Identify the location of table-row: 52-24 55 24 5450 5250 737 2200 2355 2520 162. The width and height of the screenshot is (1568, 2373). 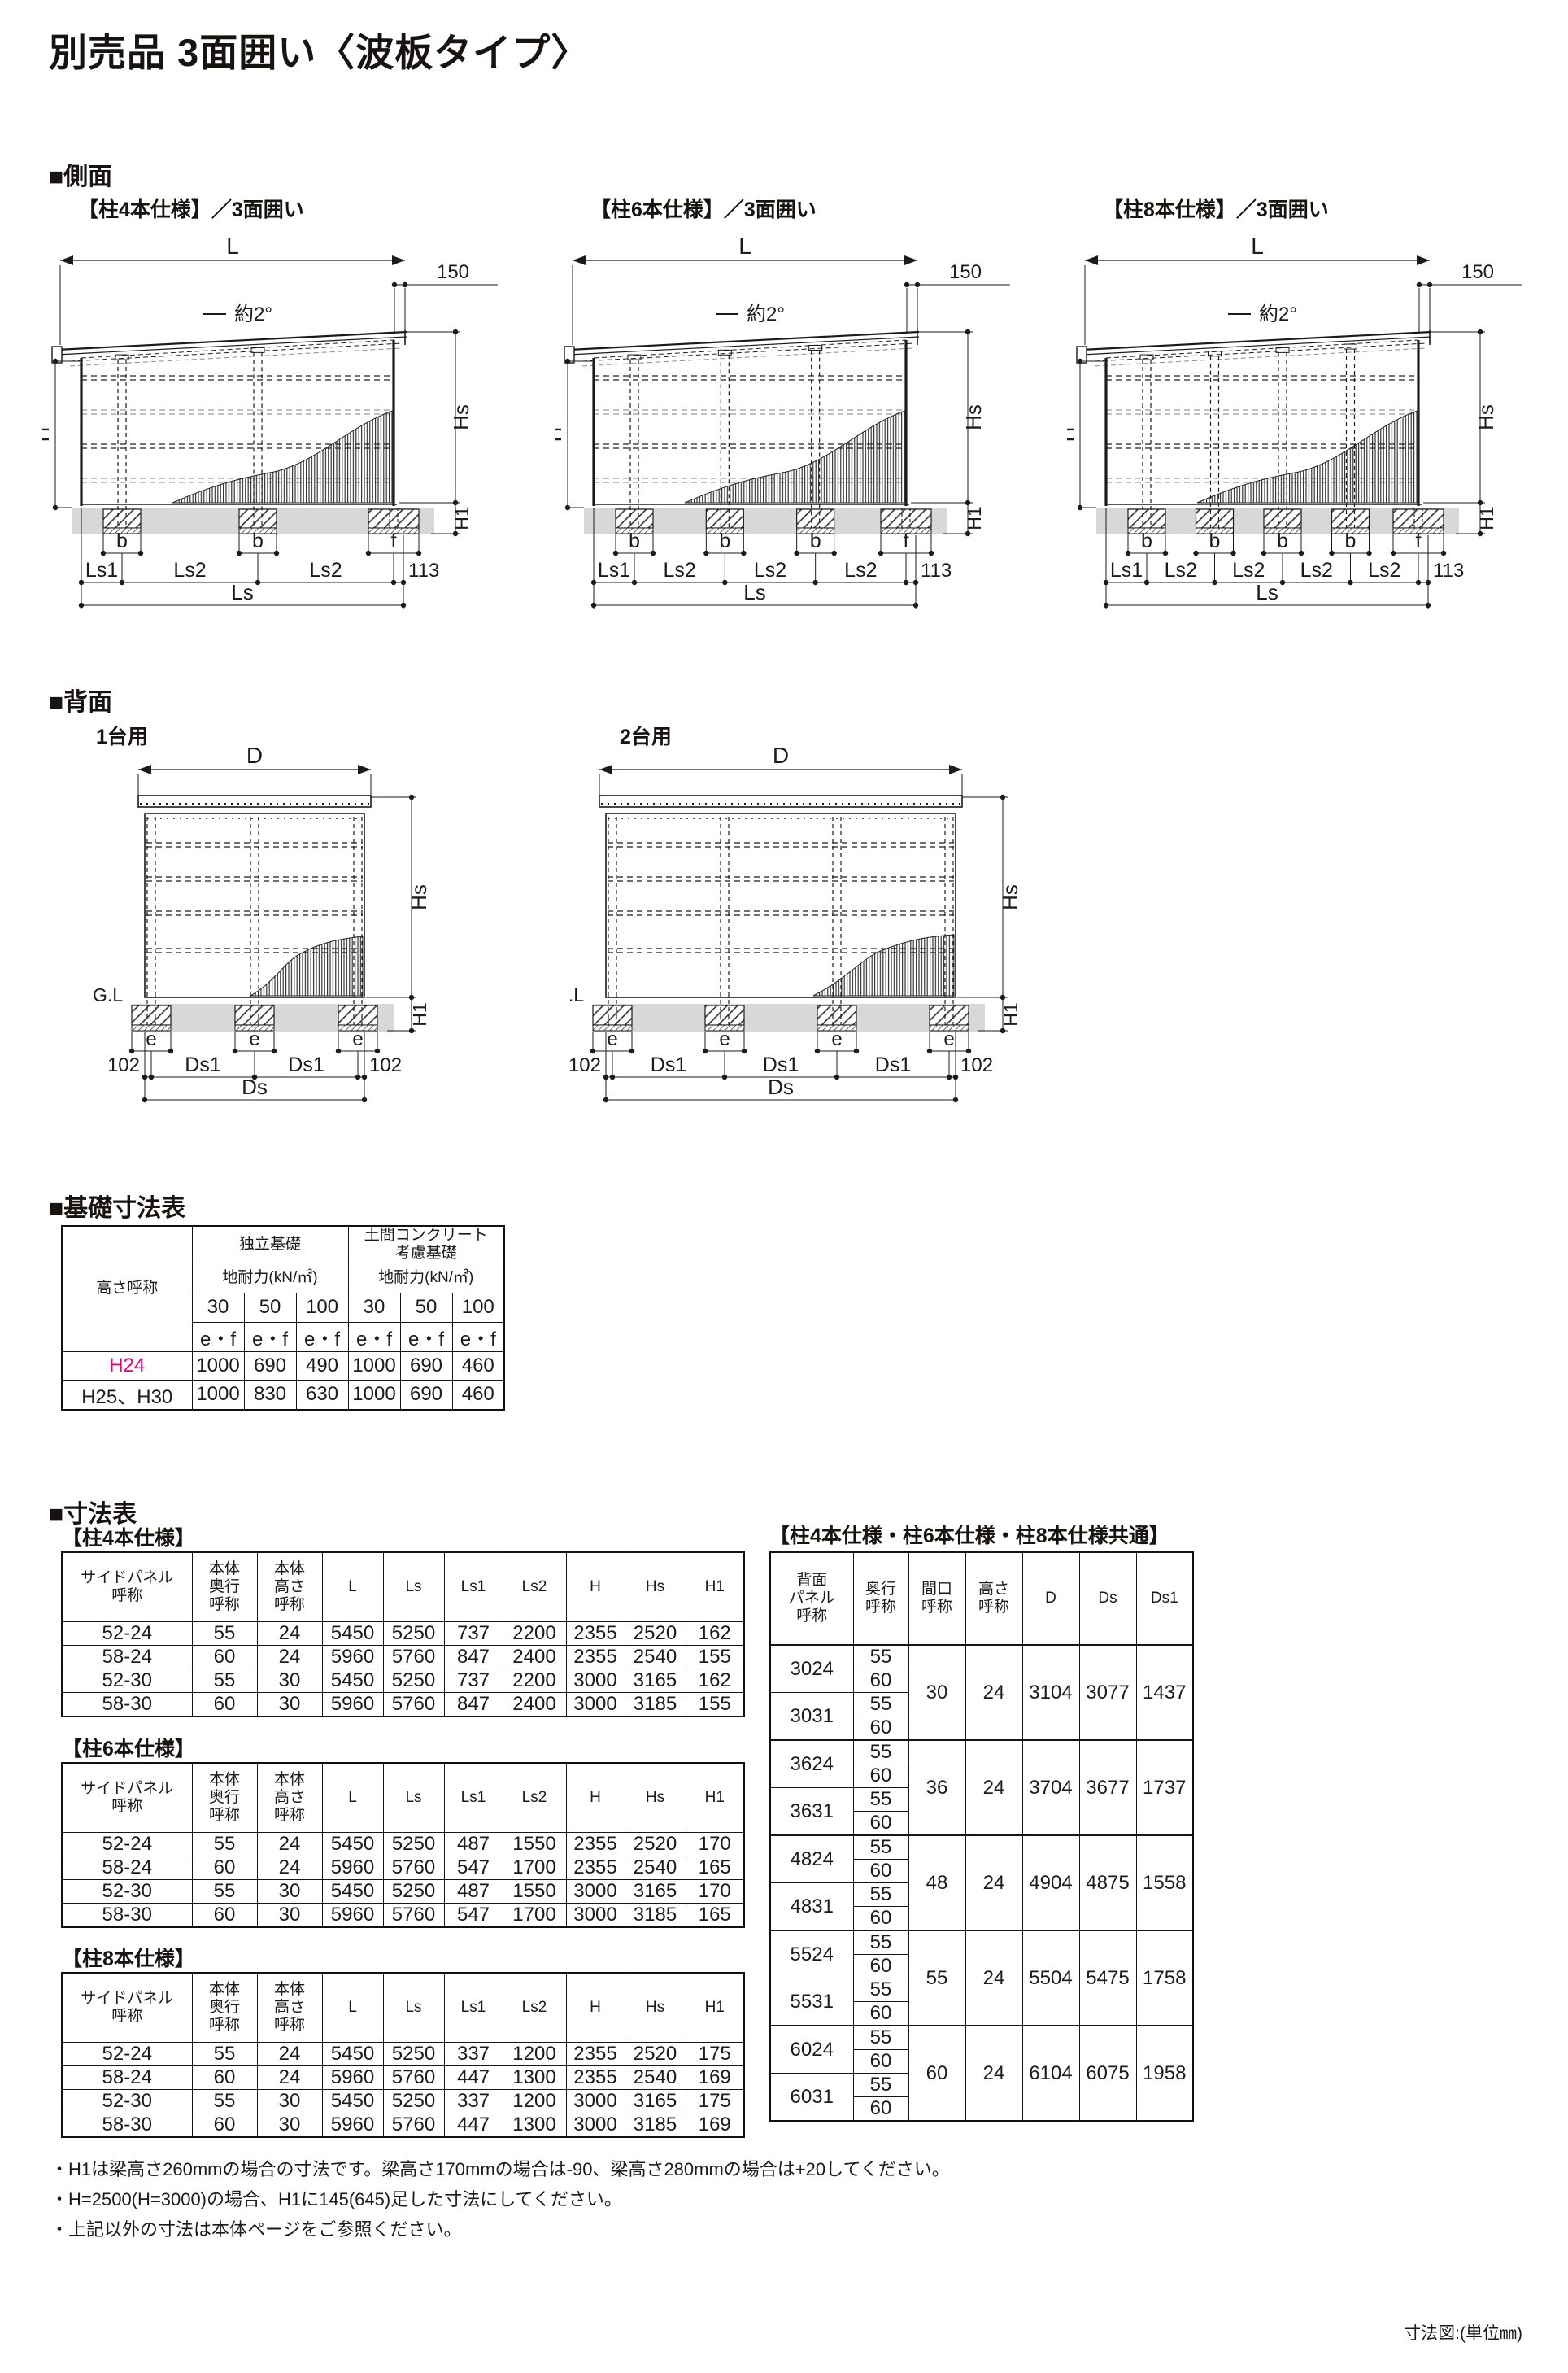
(403, 1633).